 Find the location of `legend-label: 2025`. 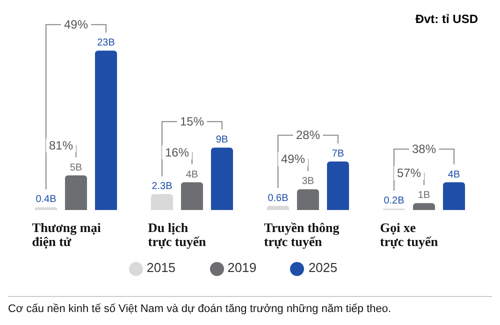

legend-label: 2025 is located at coordinates (323, 267).